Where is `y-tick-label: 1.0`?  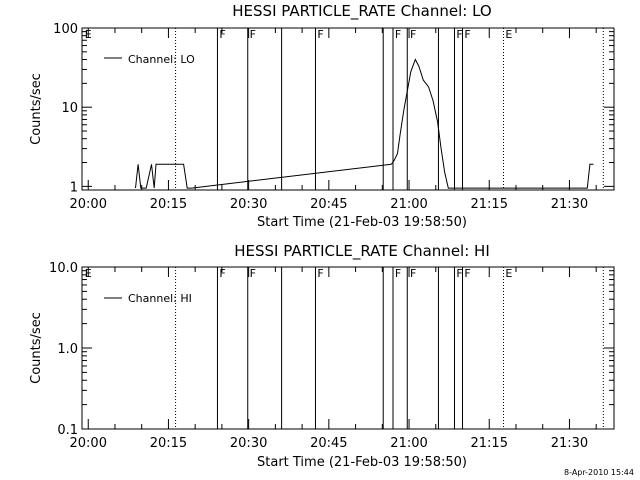 y-tick-label: 1.0 is located at coordinates (67, 349).